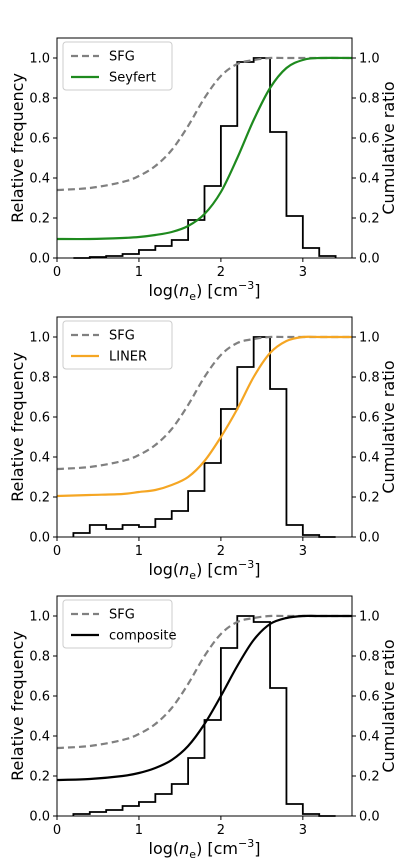  Describe the element at coordinates (142, 636) in the screenshot. I see `legend-label-composite: composite` at that location.